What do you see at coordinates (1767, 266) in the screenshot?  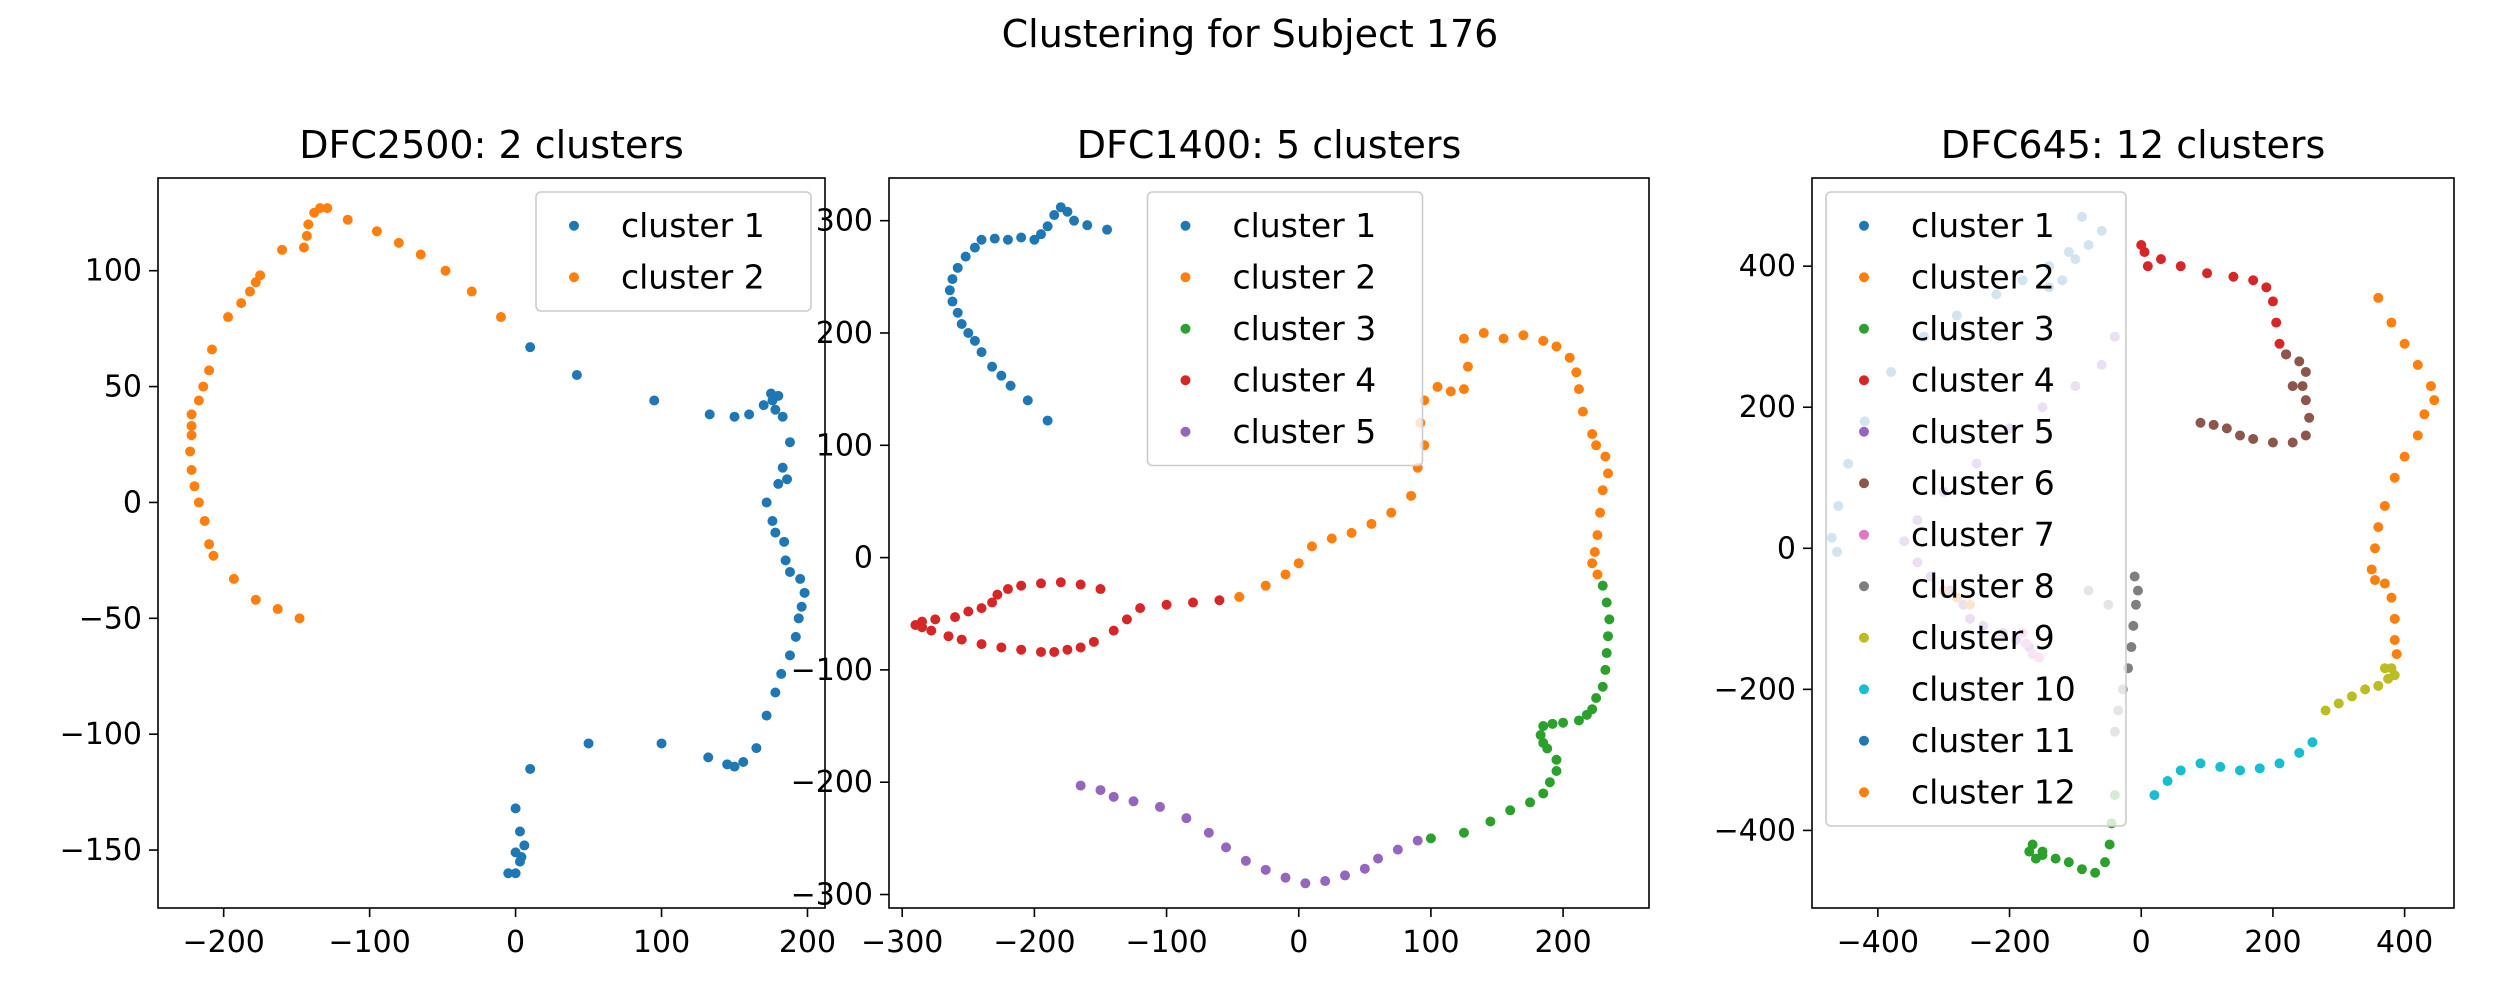 I see `y-tick-label: 400` at bounding box center [1767, 266].